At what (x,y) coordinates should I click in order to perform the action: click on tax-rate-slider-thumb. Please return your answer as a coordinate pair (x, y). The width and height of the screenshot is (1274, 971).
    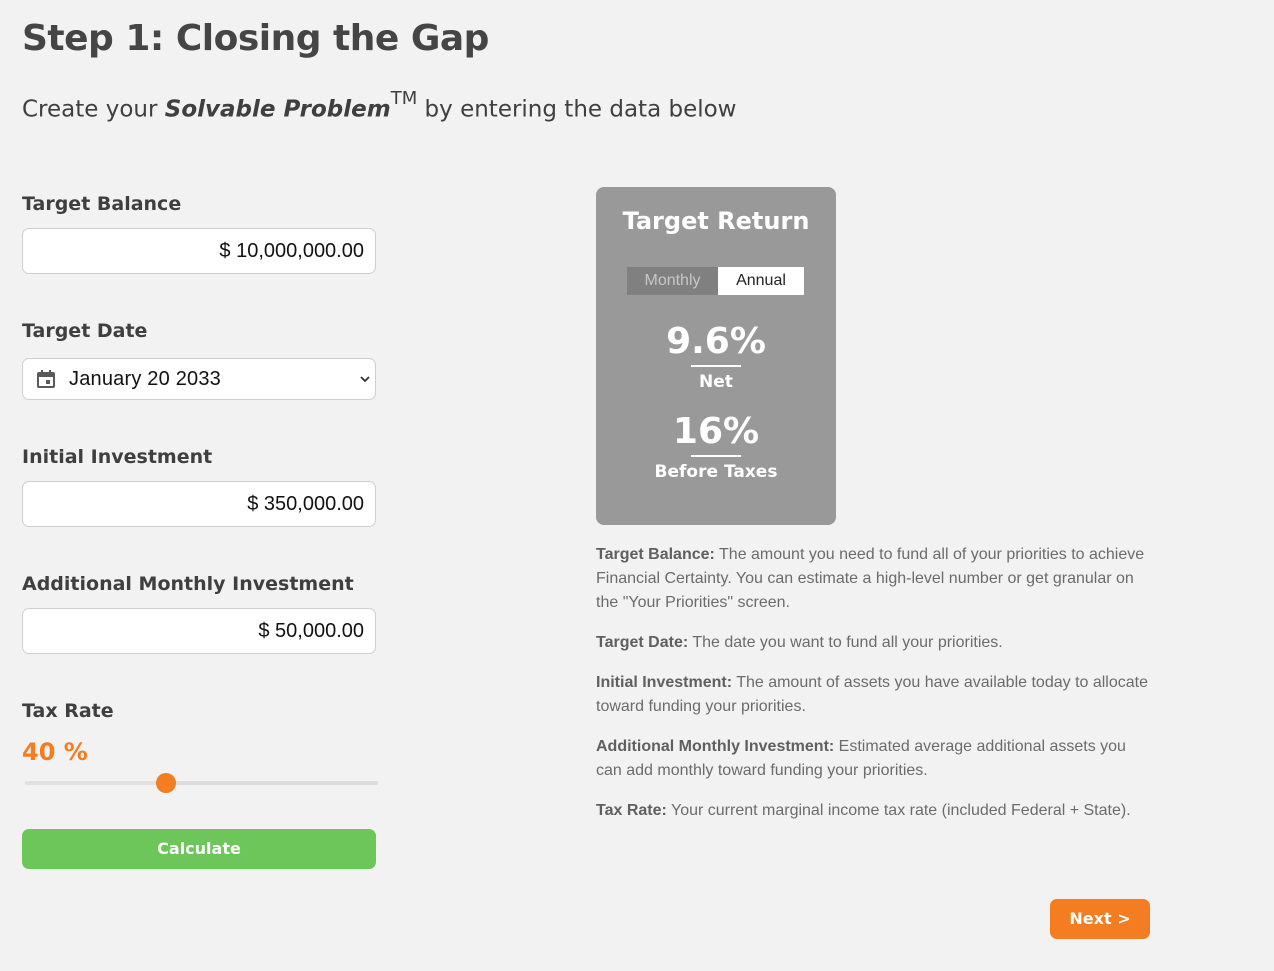
    Looking at the image, I should click on (166, 783).